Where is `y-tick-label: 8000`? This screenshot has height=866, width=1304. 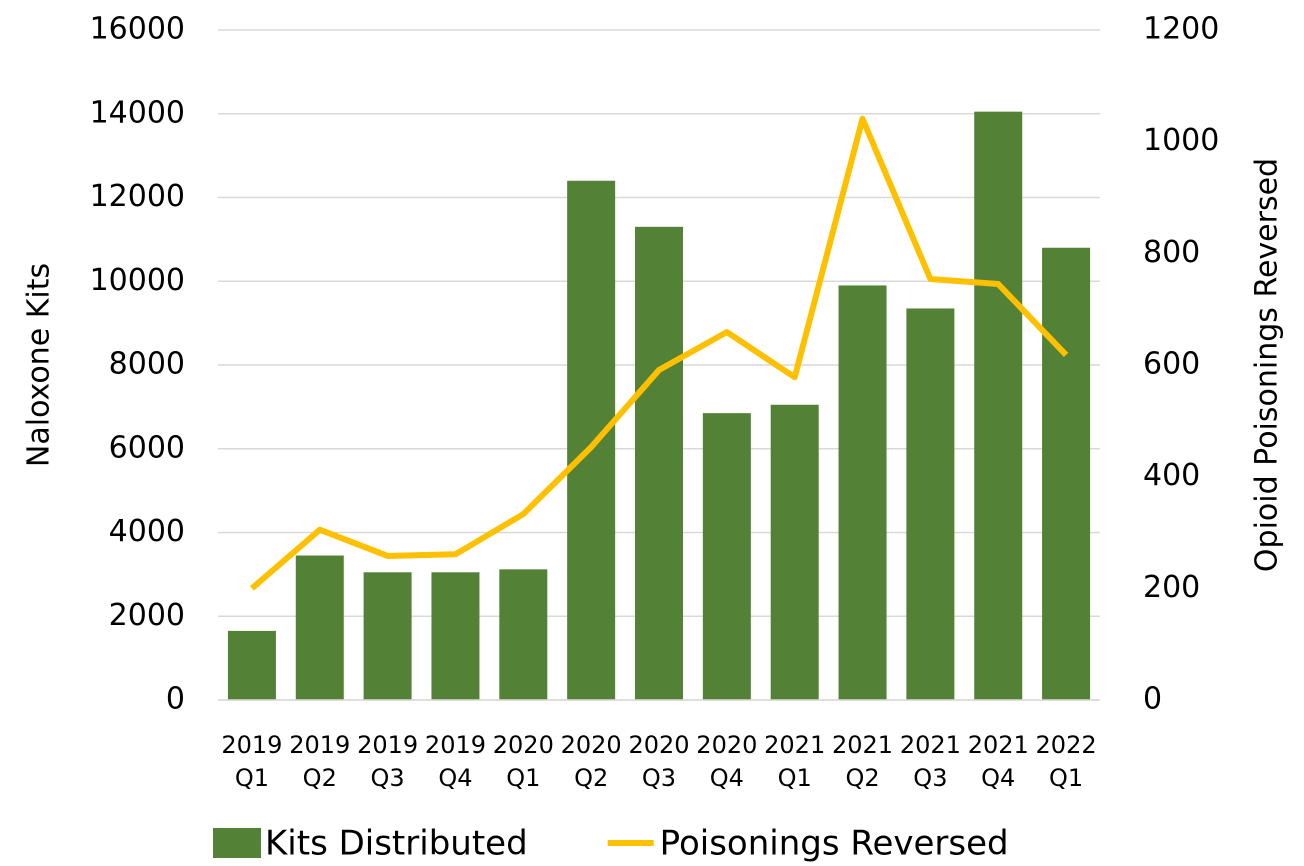
y-tick-label: 8000 is located at coordinates (147, 364).